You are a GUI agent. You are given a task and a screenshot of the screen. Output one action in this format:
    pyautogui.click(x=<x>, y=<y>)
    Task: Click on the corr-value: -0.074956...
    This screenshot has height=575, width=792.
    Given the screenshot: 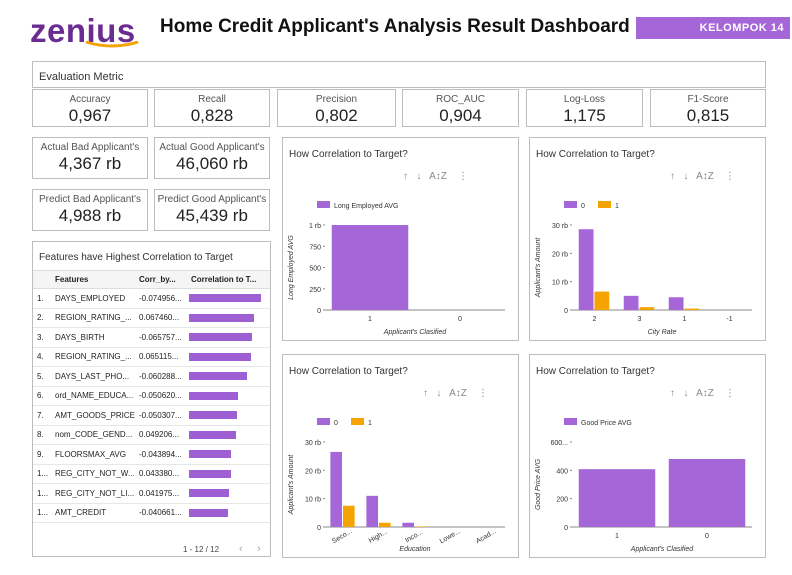 What is the action you would take?
    pyautogui.click(x=161, y=298)
    